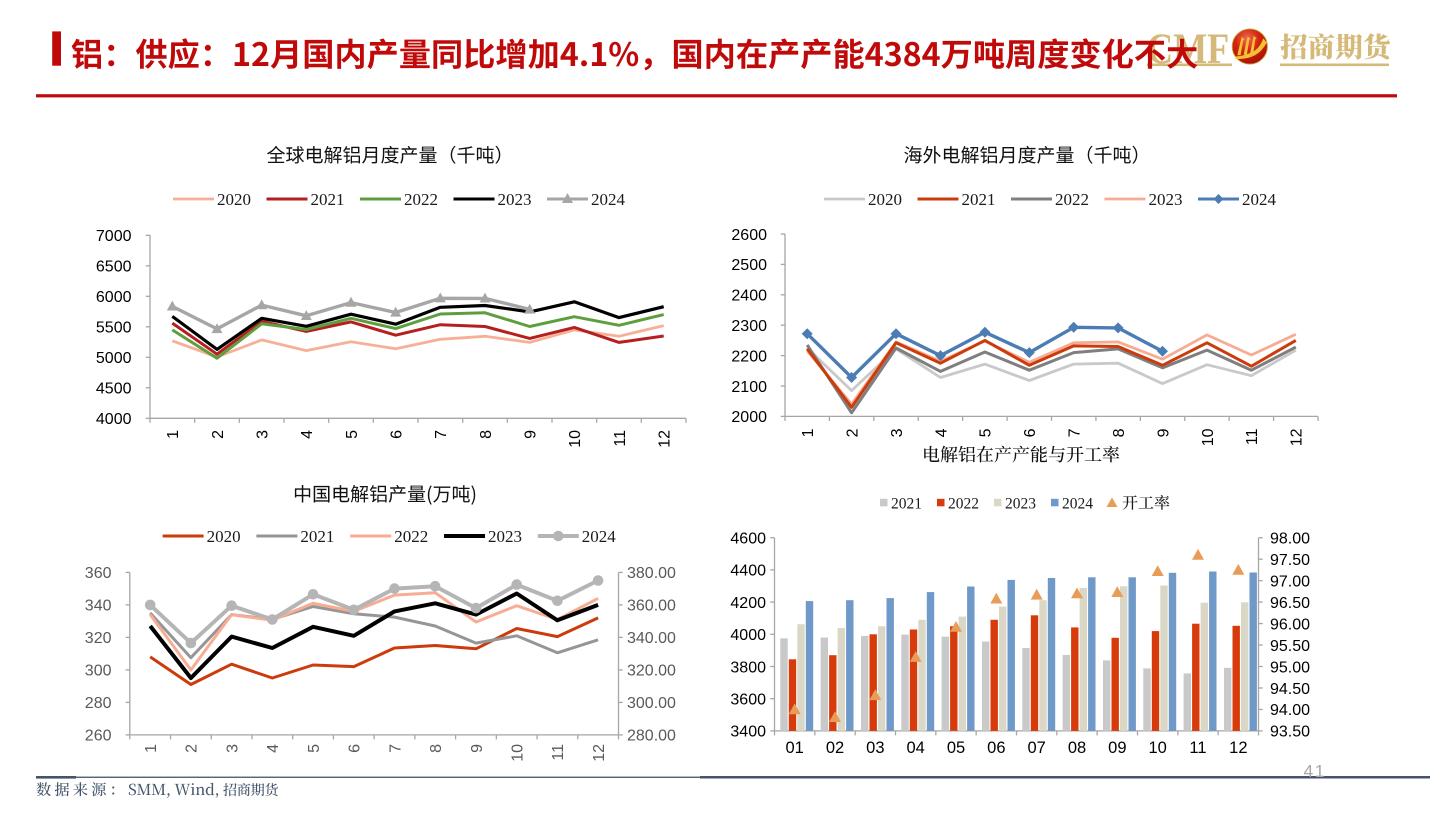 This screenshot has height=815, width=1440. Describe the element at coordinates (114, 267) in the screenshot. I see `svg-text: 6500` at that location.